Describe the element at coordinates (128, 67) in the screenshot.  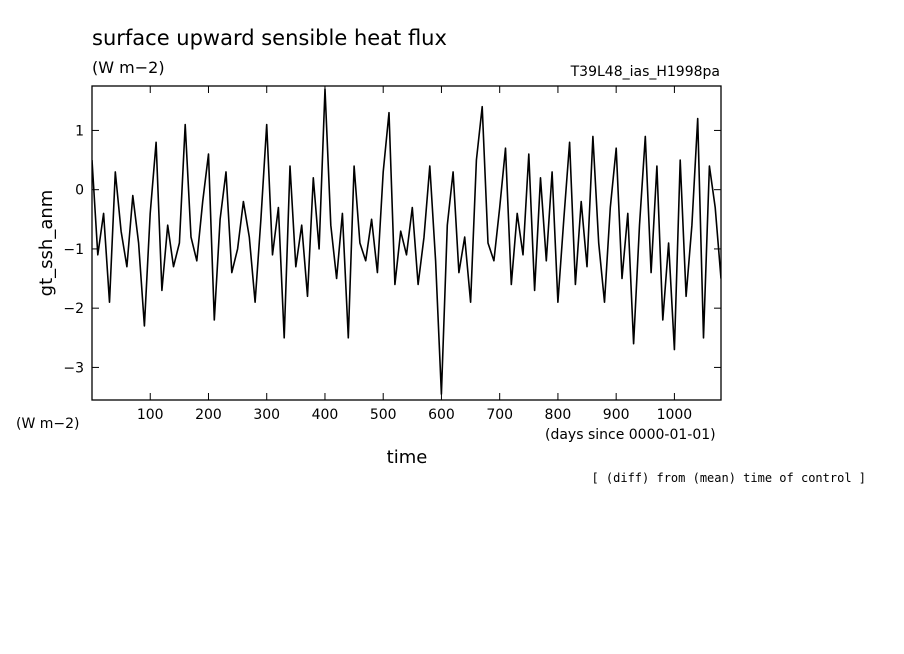
I see `chart-units: (W m−2)` at that location.